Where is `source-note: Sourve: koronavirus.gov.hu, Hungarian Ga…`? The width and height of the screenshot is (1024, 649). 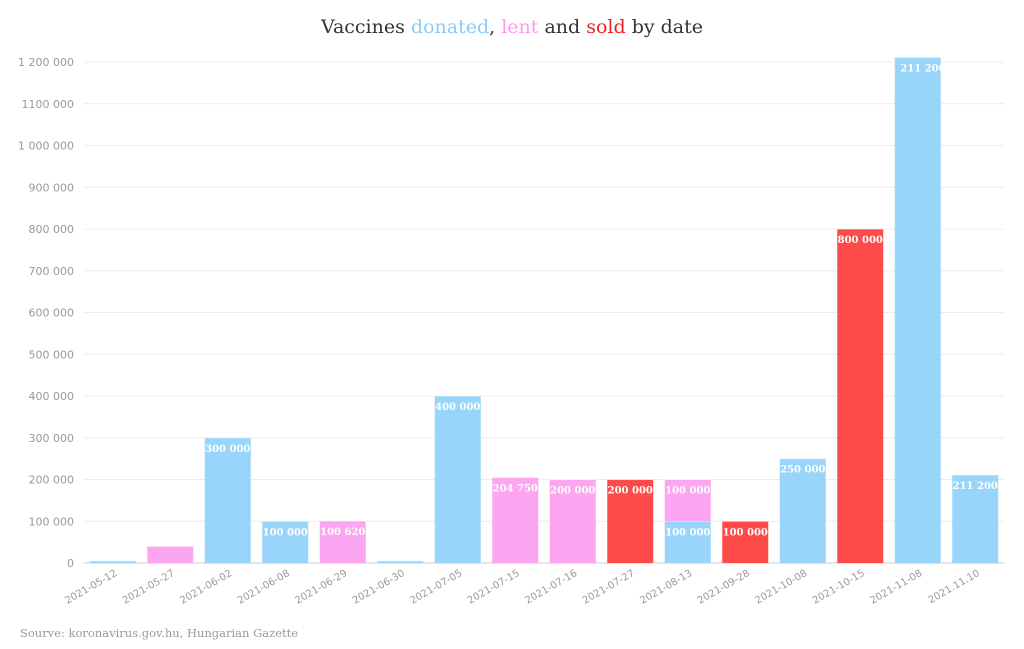 source-note: Sourve: koronavirus.gov.hu, Hungarian Ga… is located at coordinates (159, 633).